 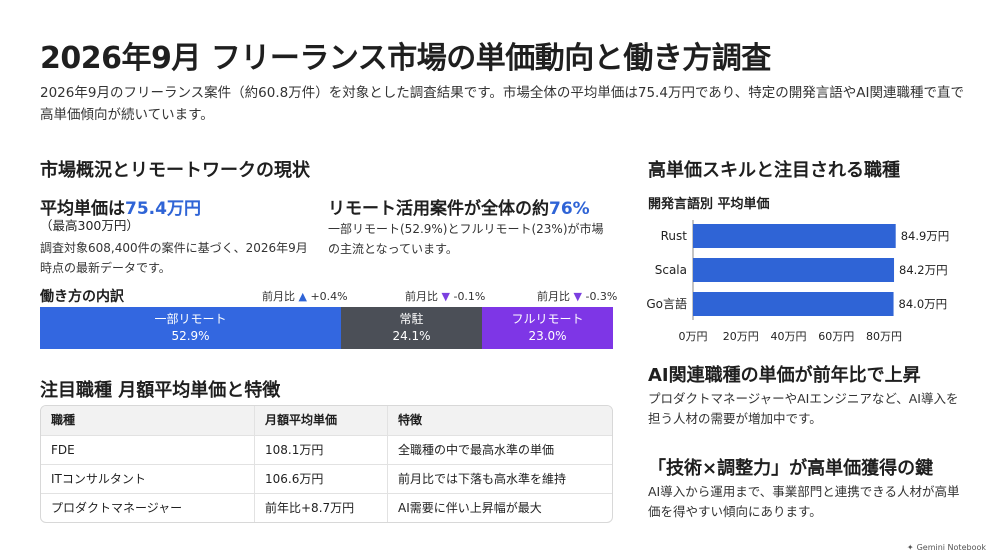 What do you see at coordinates (174, 258) in the screenshot?
I see `avg-price-note: 調査対象608,400件の案件に基づく、2026年9月時点の最新データです。` at bounding box center [174, 258].